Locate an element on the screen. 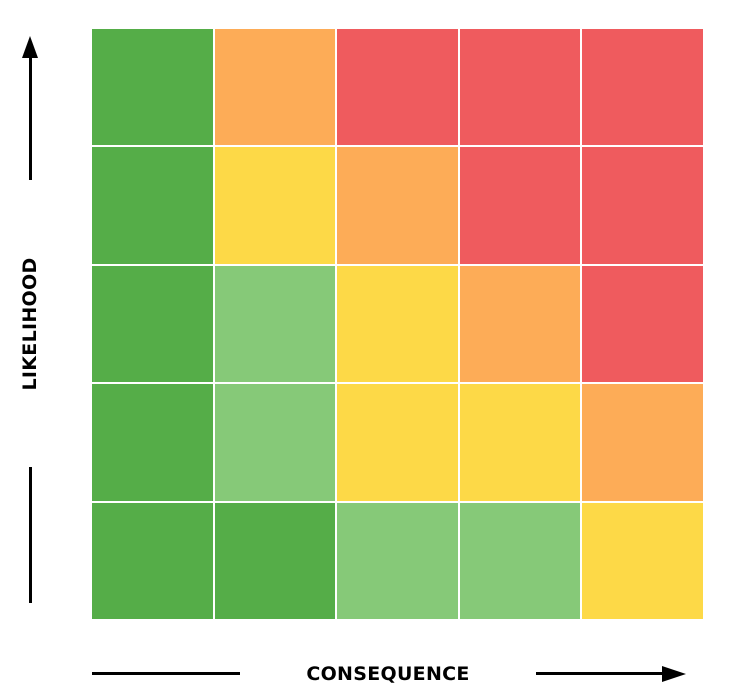 This screenshot has height=696, width=752. likelihood-axis-line-bottom is located at coordinates (30, 535).